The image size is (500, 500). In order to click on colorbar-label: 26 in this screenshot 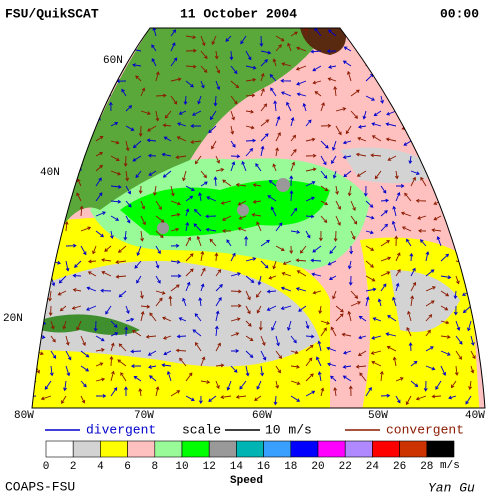, I will do `click(399, 467)`.